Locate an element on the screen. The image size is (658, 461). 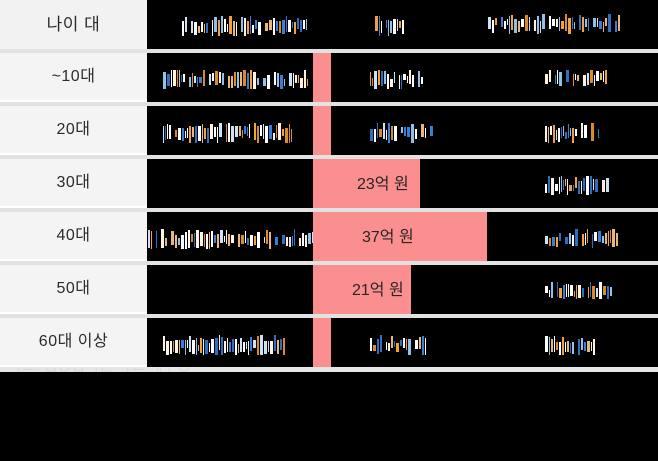
table-header-row: 나이 대 is located at coordinates (329, 26).